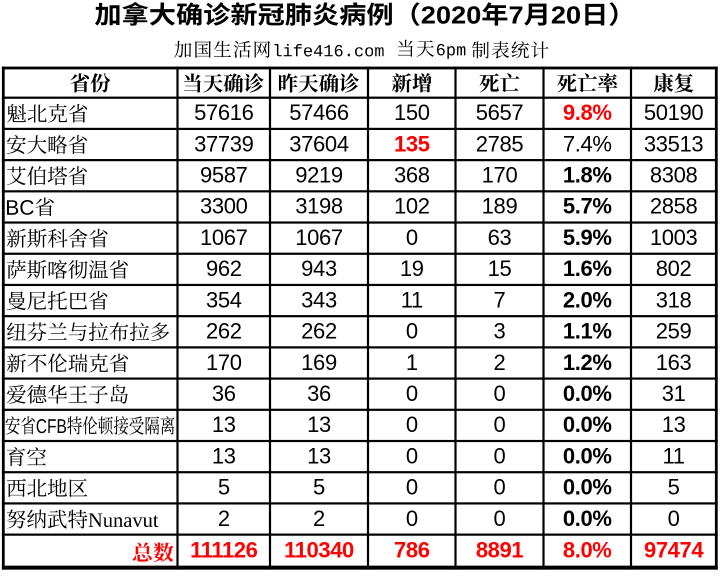 The height and width of the screenshot is (583, 721). I want to click on svg-text: 9.8%, so click(587, 112).